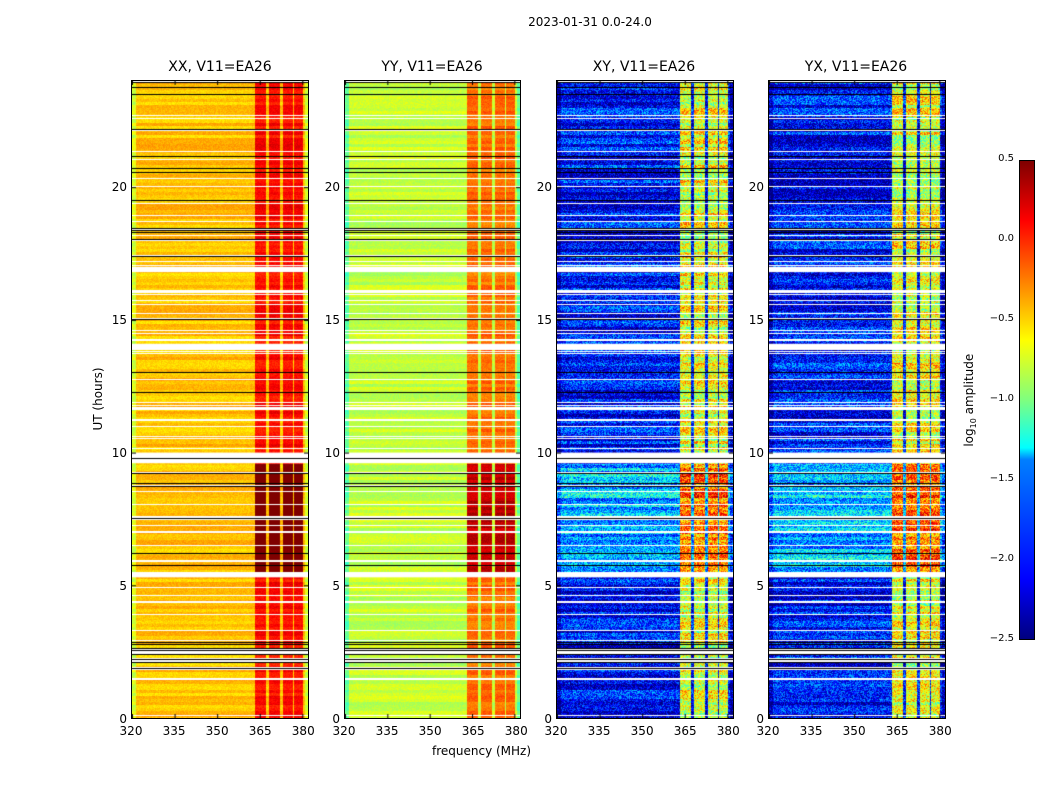 The height and width of the screenshot is (800, 1050). Describe the element at coordinates (1001, 478) in the screenshot. I see `colorbar-tick-label: −1.5` at that location.